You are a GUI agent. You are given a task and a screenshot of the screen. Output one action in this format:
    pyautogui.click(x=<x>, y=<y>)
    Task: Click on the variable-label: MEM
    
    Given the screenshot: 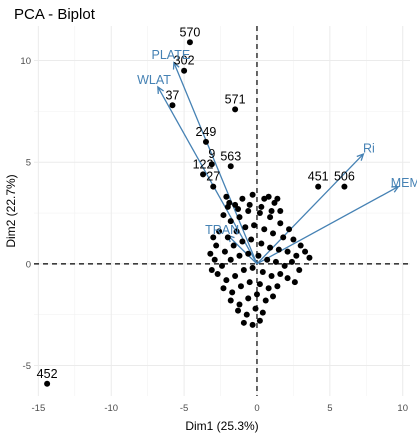 What is the action you would take?
    pyautogui.click(x=404, y=183)
    